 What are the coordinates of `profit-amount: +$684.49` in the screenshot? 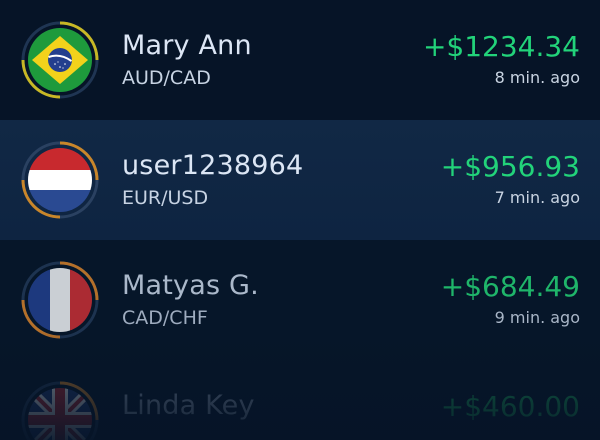 It's located at (510, 286).